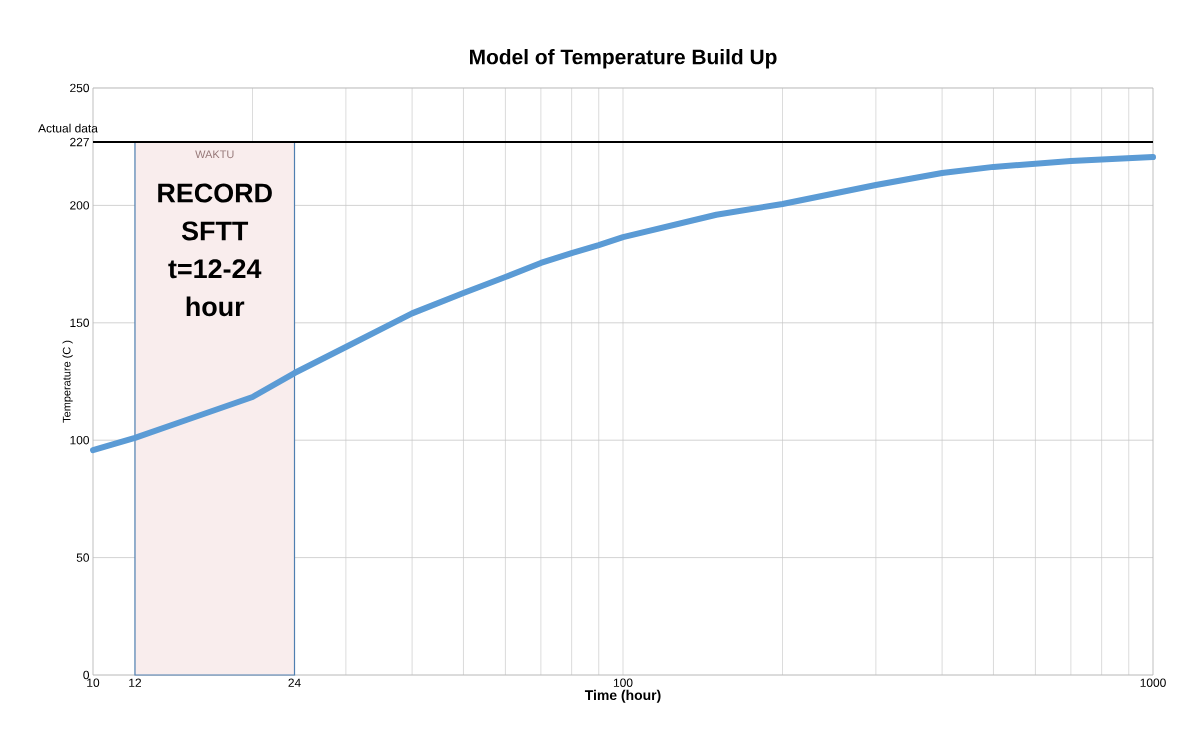  I want to click on y-tick-label: 150, so click(80, 323).